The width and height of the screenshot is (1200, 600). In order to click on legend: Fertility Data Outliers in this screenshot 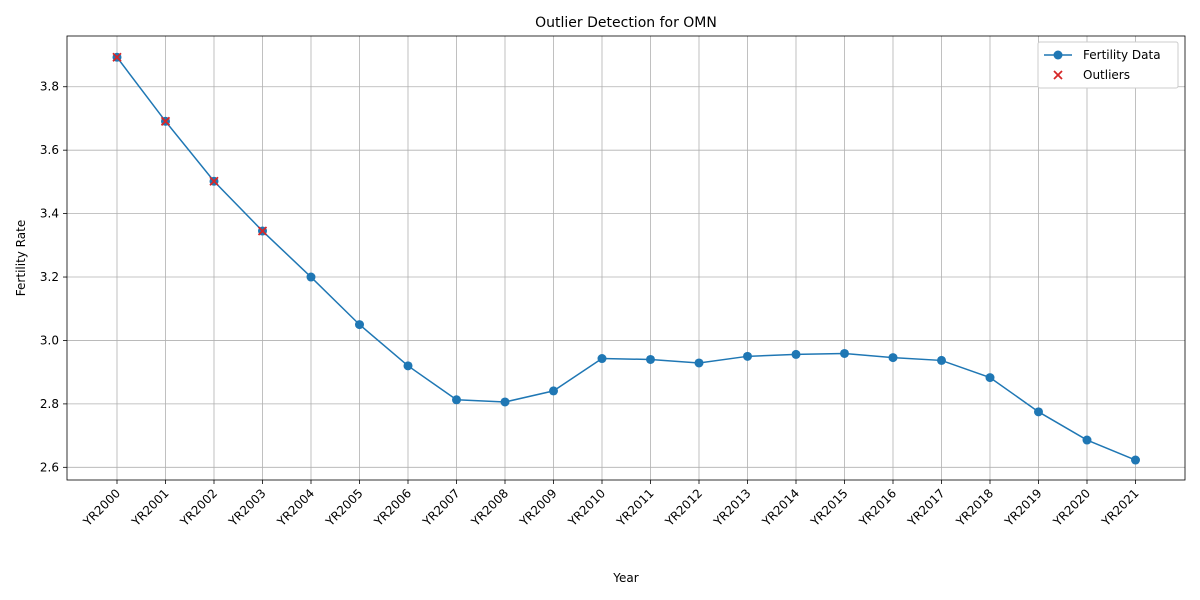, I will do `click(1108, 65)`.